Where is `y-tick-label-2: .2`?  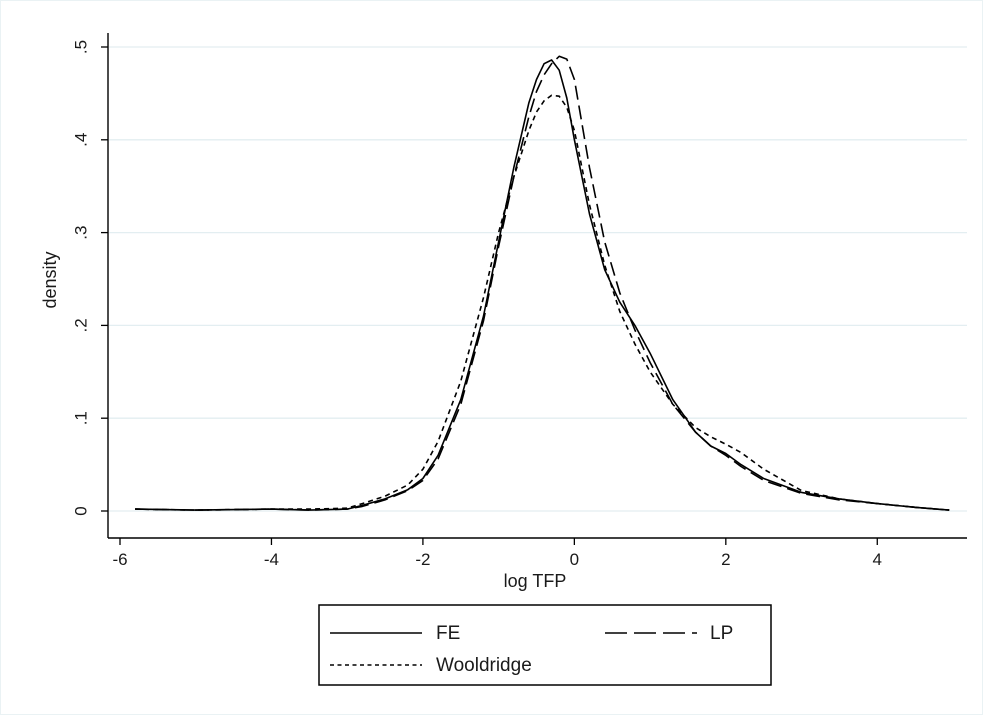 y-tick-label-2: .2 is located at coordinates (80, 325).